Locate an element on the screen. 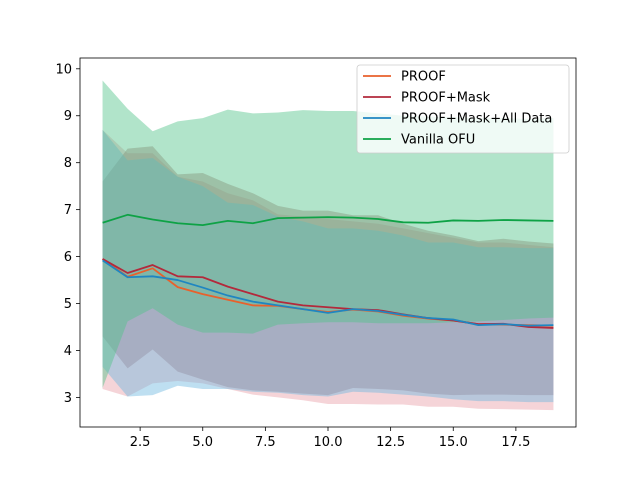 This screenshot has width=640, height=480. x-axis: 2.5 5.0 7.5 10.0 12.5 15.0 17.5 is located at coordinates (330, 438).